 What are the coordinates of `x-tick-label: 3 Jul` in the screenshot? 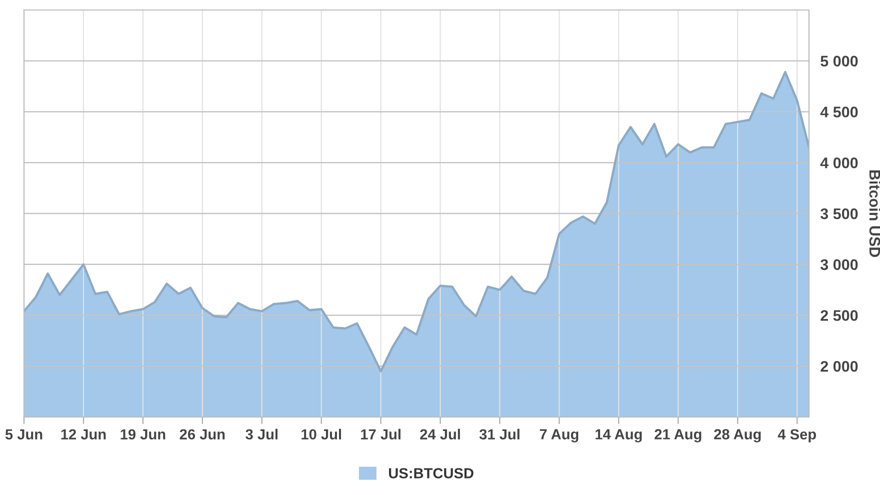 It's located at (262, 434).